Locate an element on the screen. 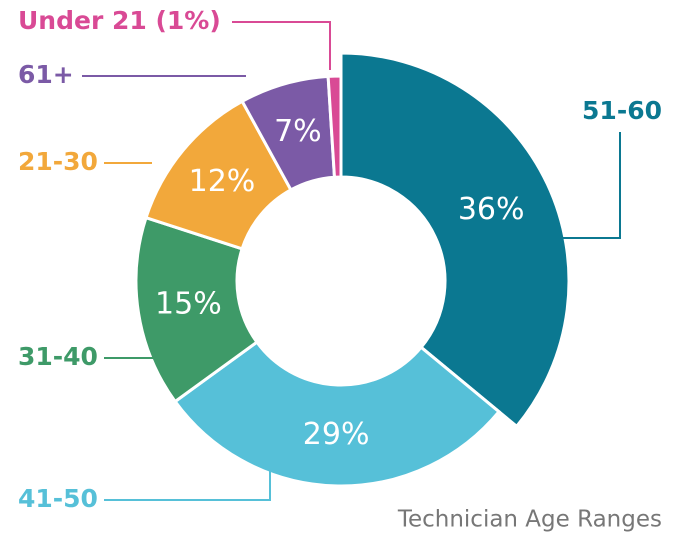 This screenshot has height=536, width=681. category-label: Under 21 (1%) is located at coordinates (119, 20).